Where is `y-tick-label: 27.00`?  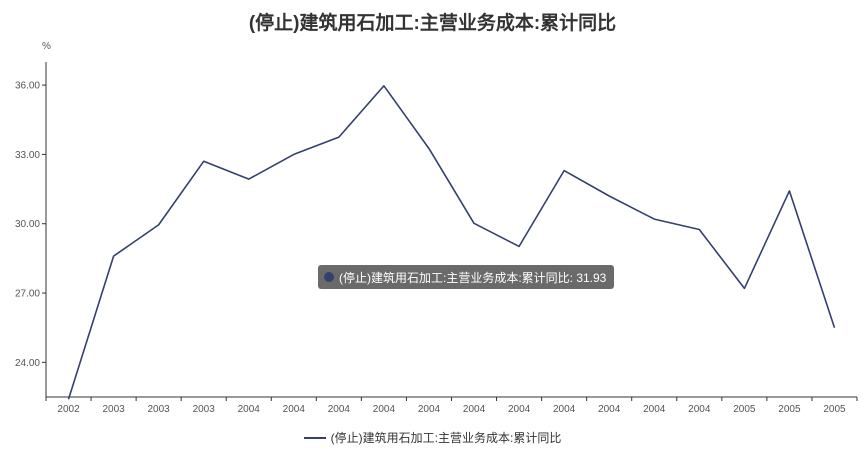
y-tick-label: 27.00 is located at coordinates (27, 294).